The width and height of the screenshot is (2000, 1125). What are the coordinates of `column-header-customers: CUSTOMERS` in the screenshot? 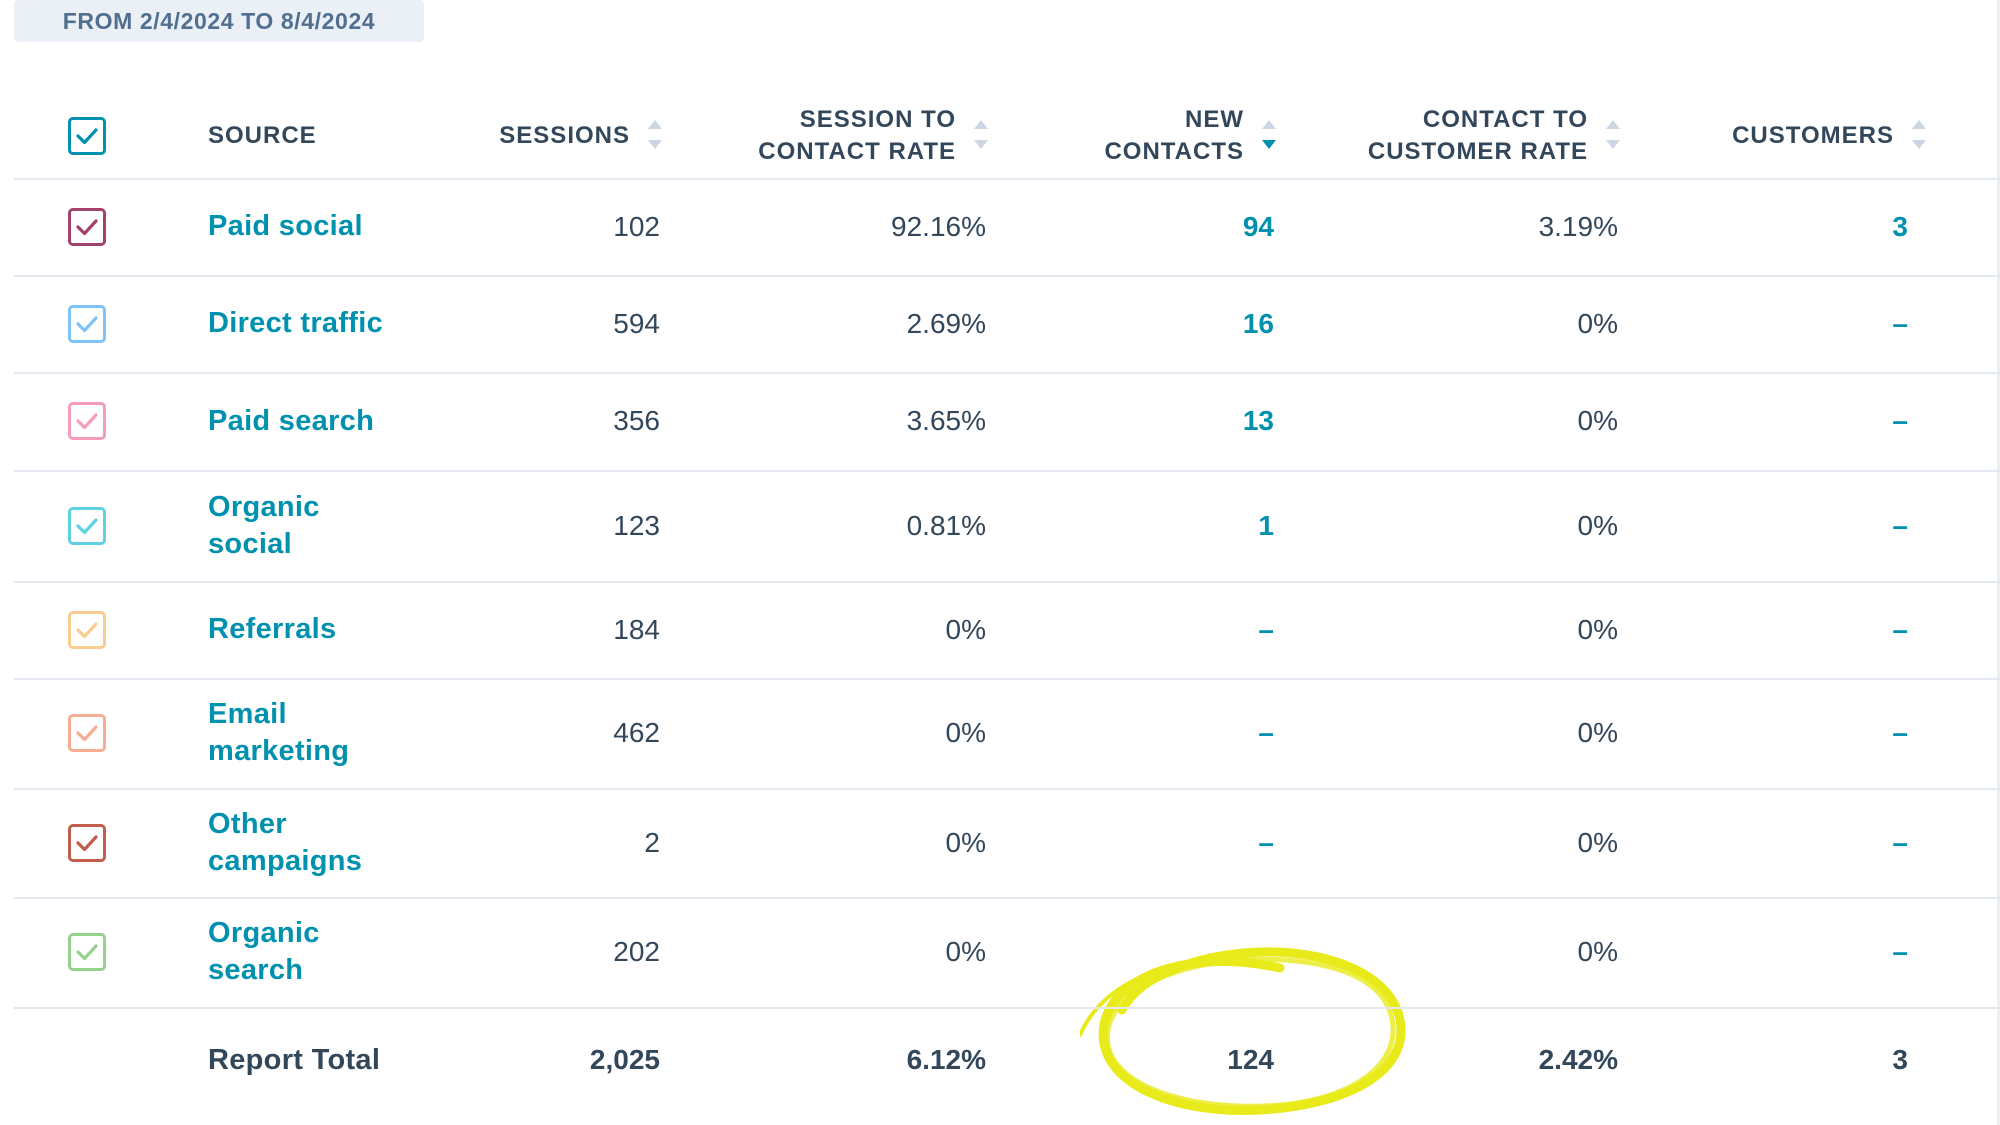 It's located at (1830, 136).